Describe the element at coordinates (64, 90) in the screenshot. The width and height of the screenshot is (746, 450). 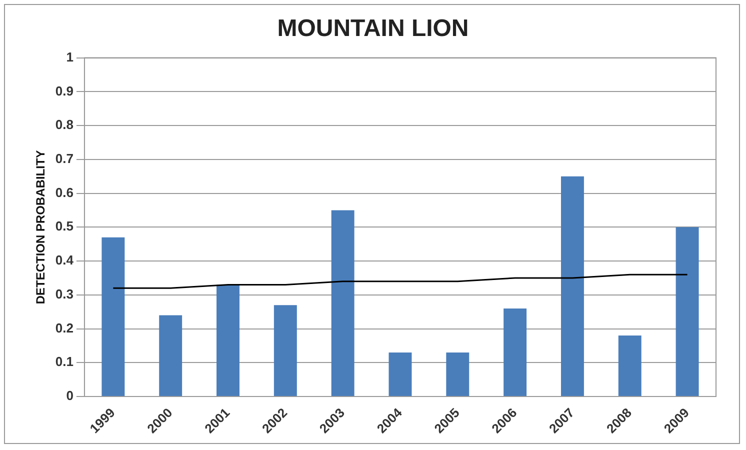
I see `y-tick-label: 0.9` at that location.